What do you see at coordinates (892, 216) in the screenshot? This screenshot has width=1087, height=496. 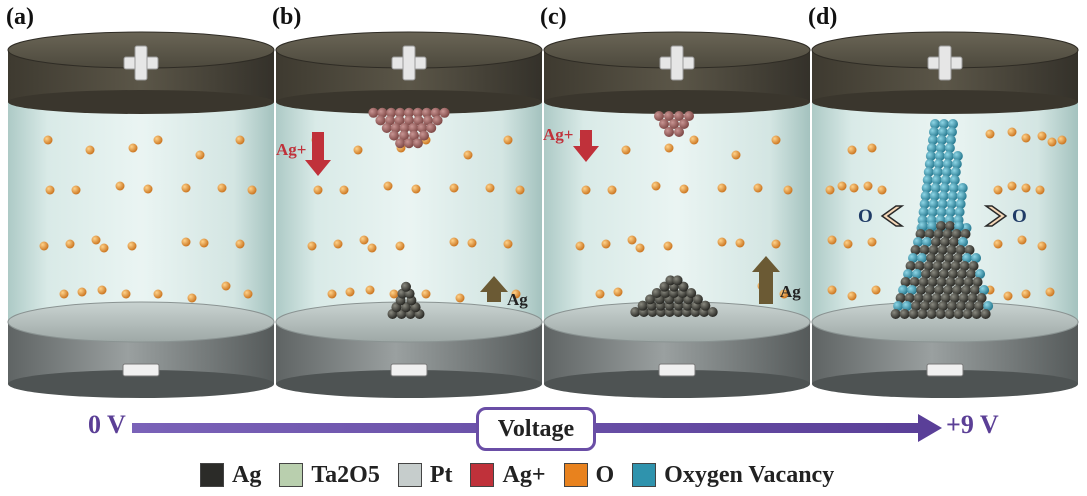 I see `chevron-left-icon` at bounding box center [892, 216].